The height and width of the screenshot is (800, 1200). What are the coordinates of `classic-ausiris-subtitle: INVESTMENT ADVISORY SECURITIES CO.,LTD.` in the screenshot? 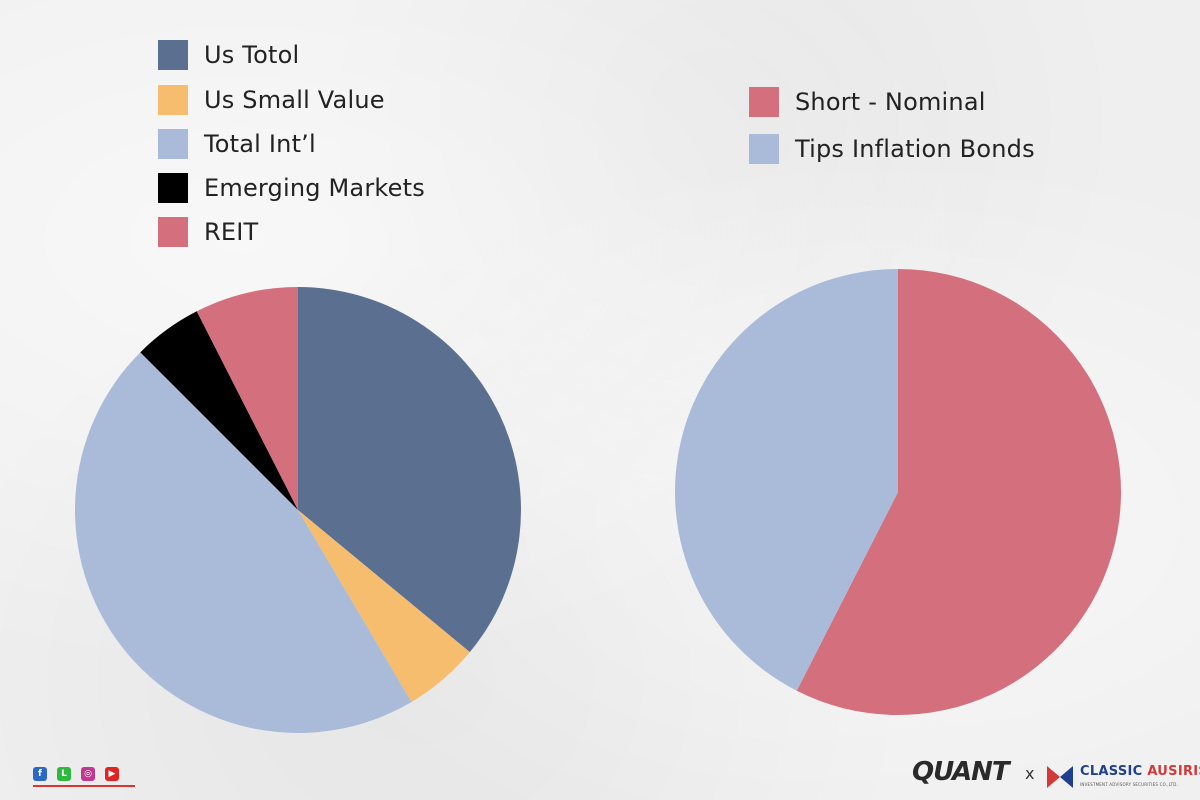 It's located at (1129, 784).